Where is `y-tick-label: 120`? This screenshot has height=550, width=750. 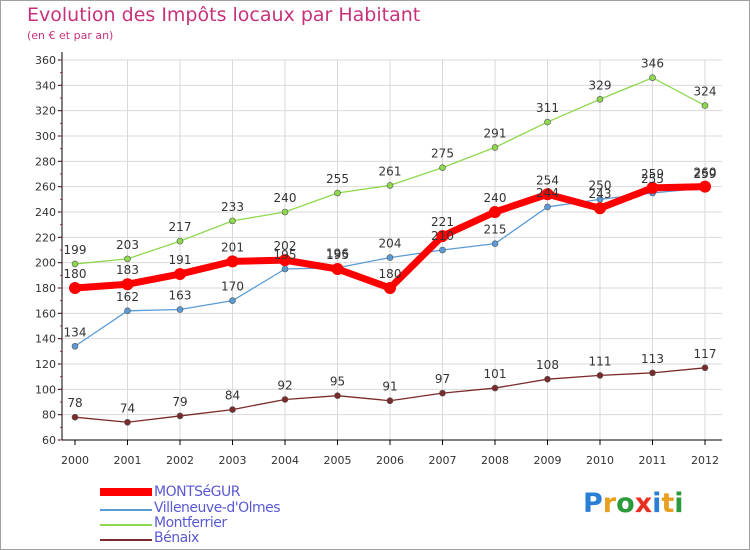 y-tick-label: 120 is located at coordinates (45, 364).